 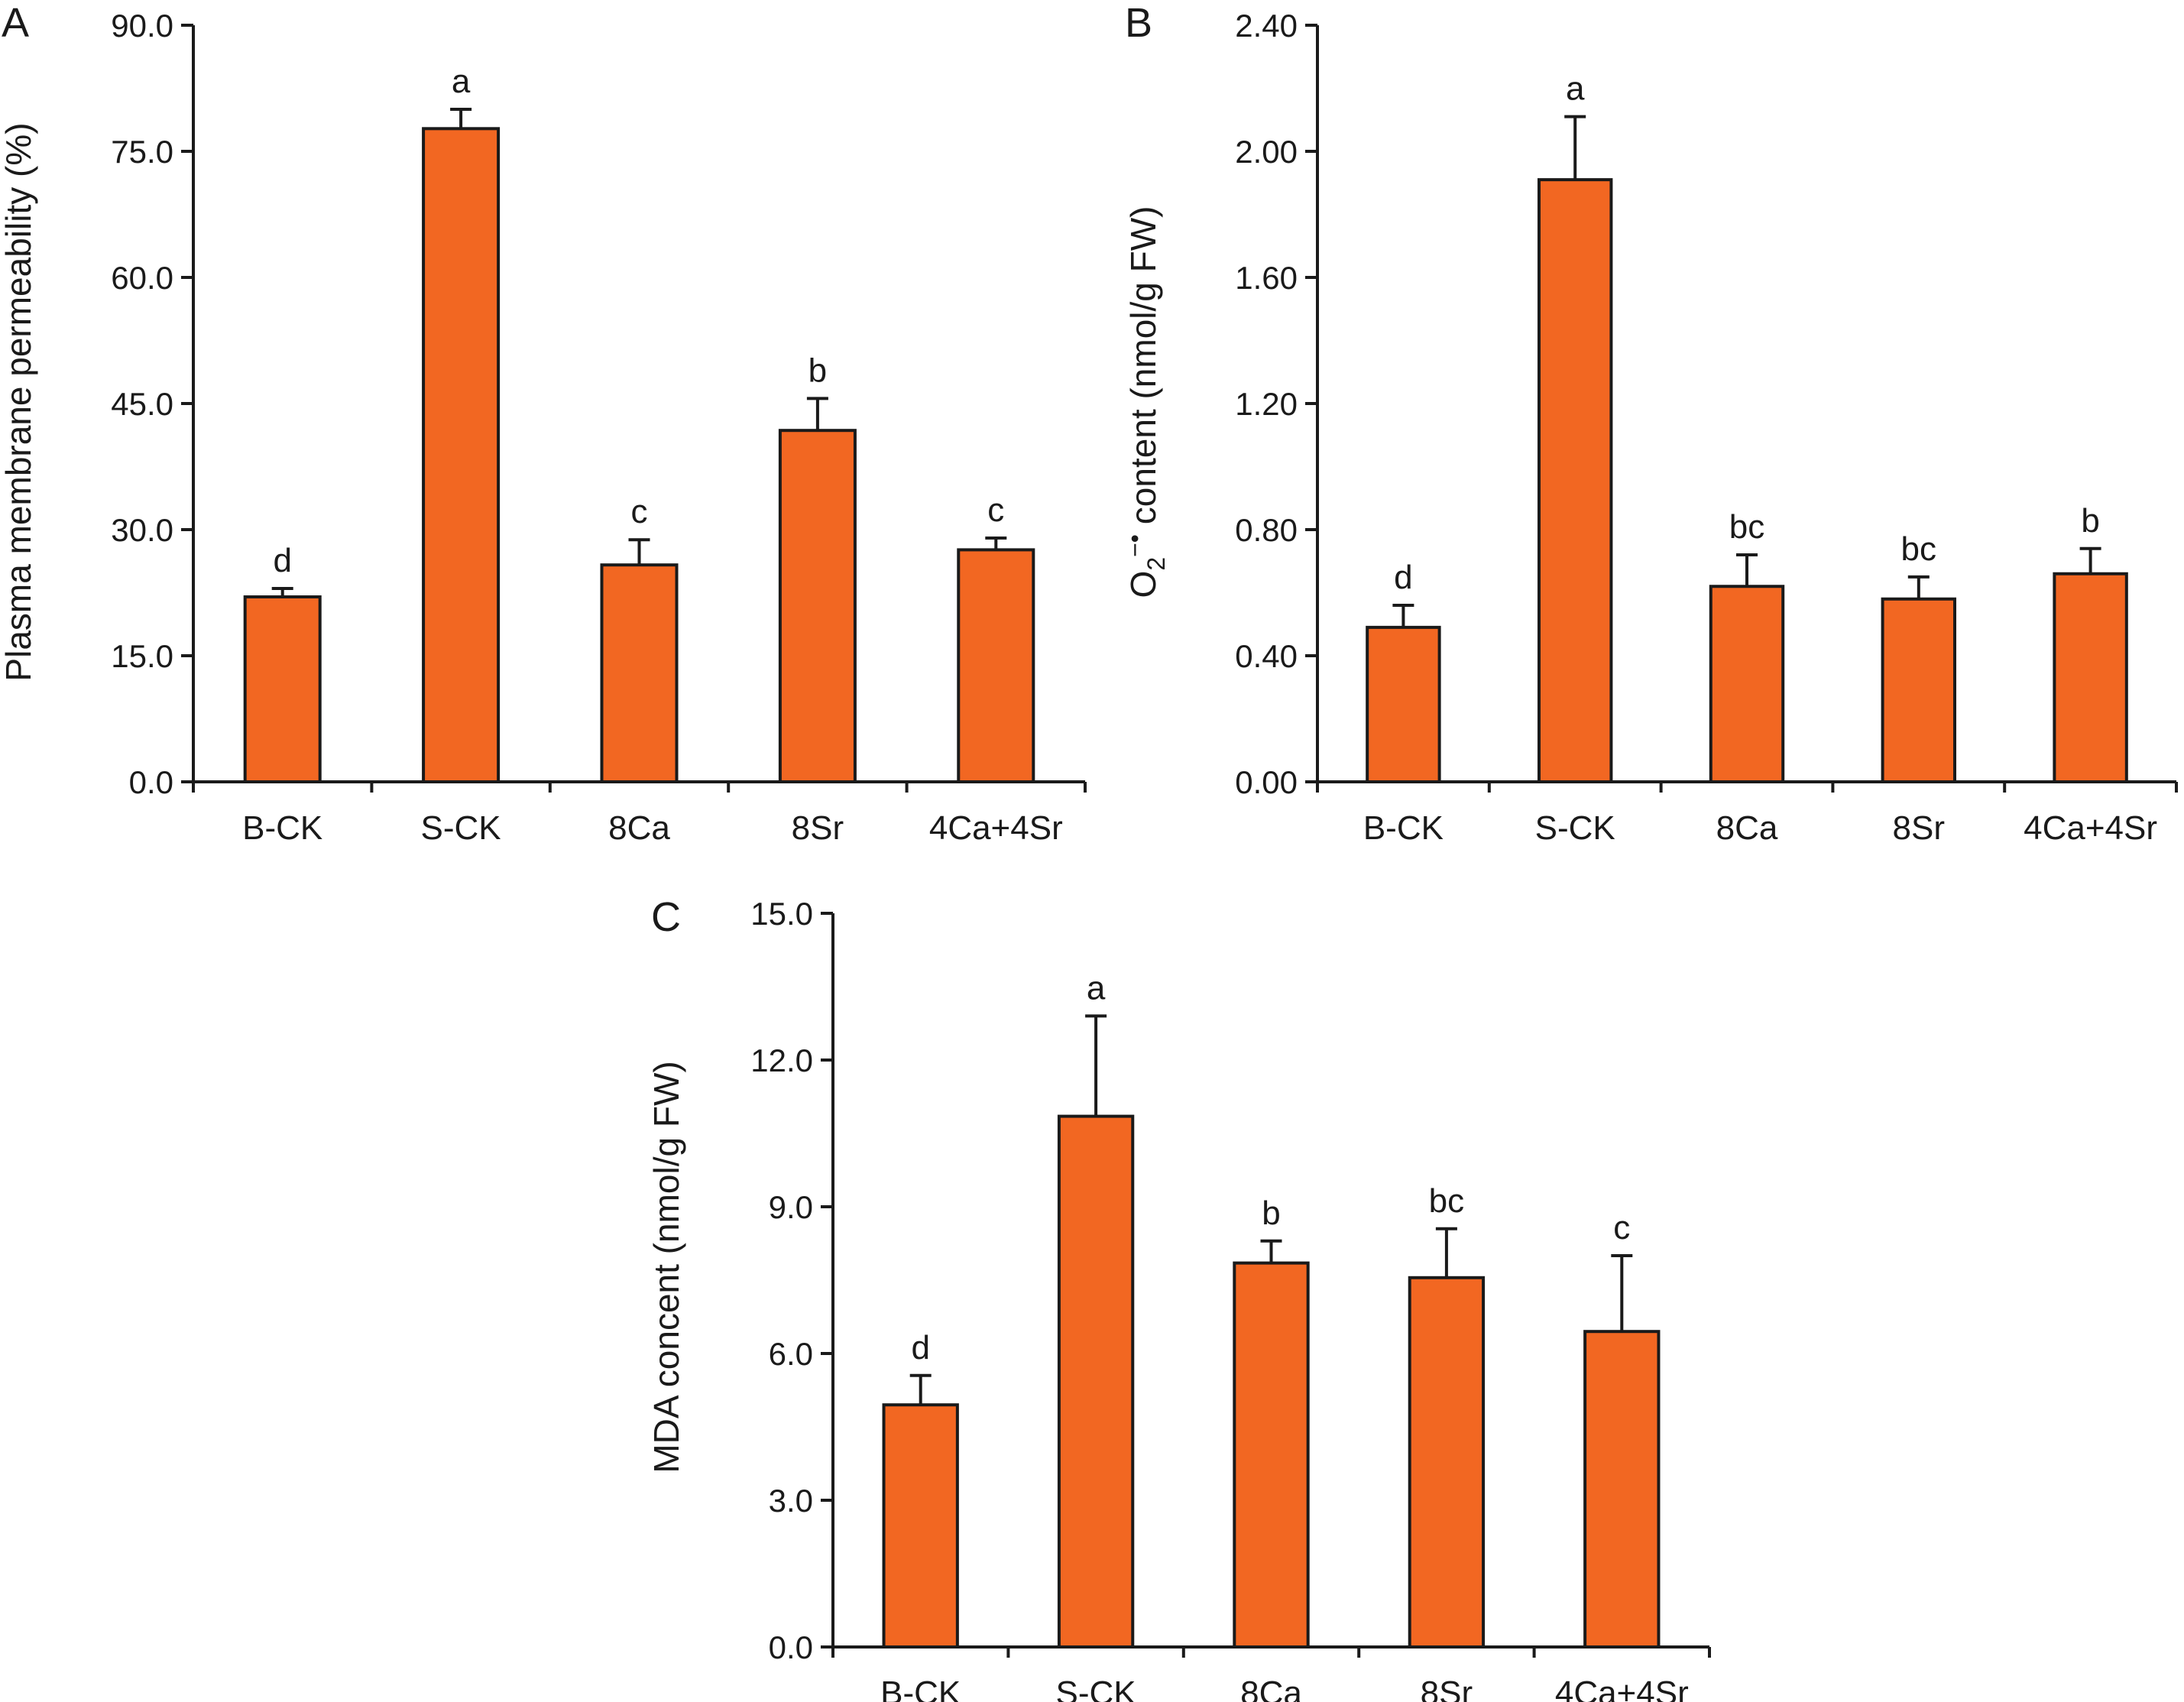 What do you see at coordinates (1266, 404) in the screenshot?
I see `panel-b-ytick-label: 1.20` at bounding box center [1266, 404].